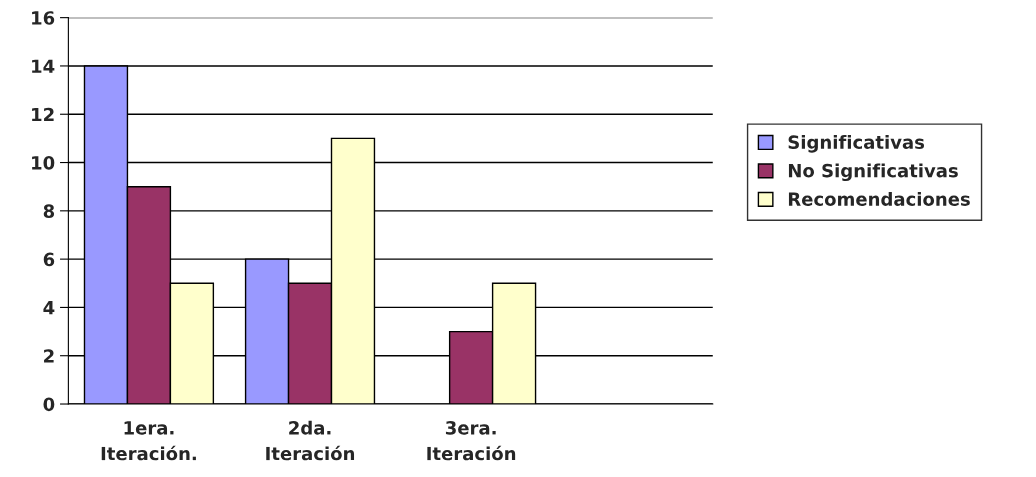 The width and height of the screenshot is (1036, 477). Describe the element at coordinates (43, 114) in the screenshot. I see `y-tick-label: 12` at that location.